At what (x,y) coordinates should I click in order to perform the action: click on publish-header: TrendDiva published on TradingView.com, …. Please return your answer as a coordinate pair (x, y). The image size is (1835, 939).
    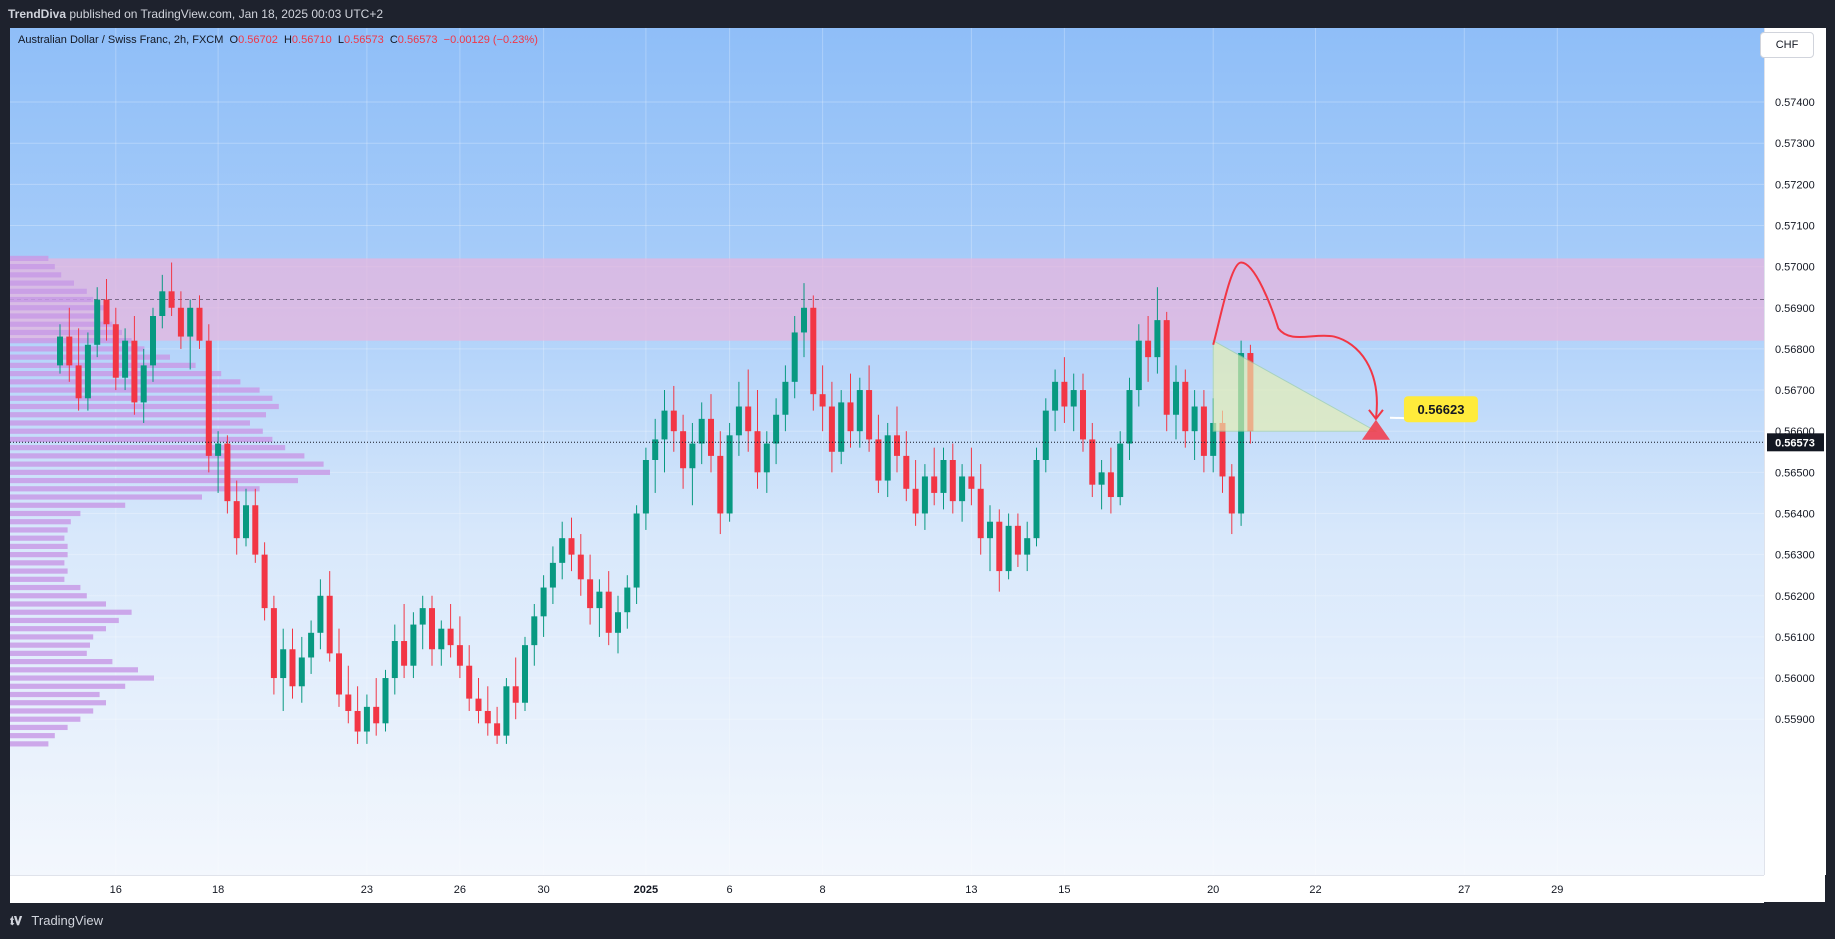
    Looking at the image, I should click on (917, 14).